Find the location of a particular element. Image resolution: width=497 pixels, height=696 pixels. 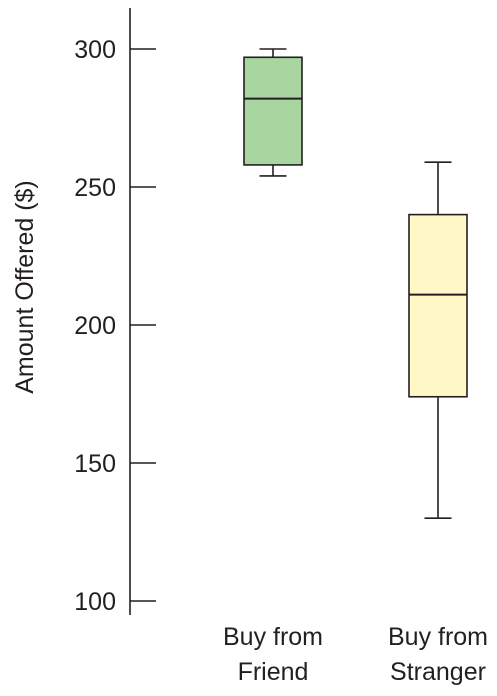

y-tick-label: 100 is located at coordinates (95, 602).